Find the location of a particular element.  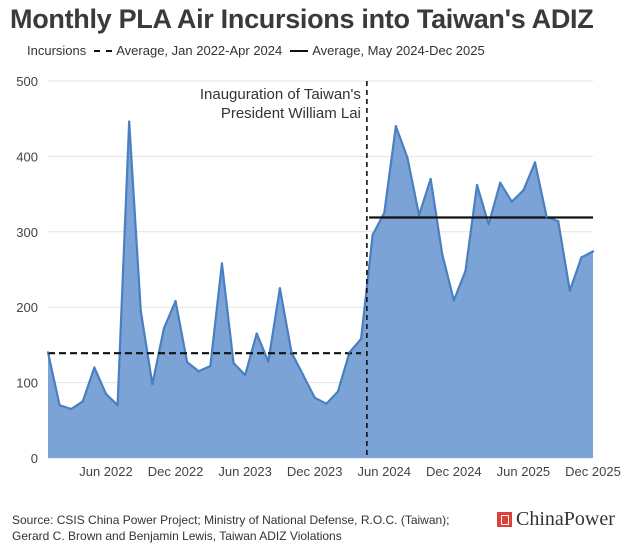

x-tick-label: Jun 2022 is located at coordinates (106, 471).